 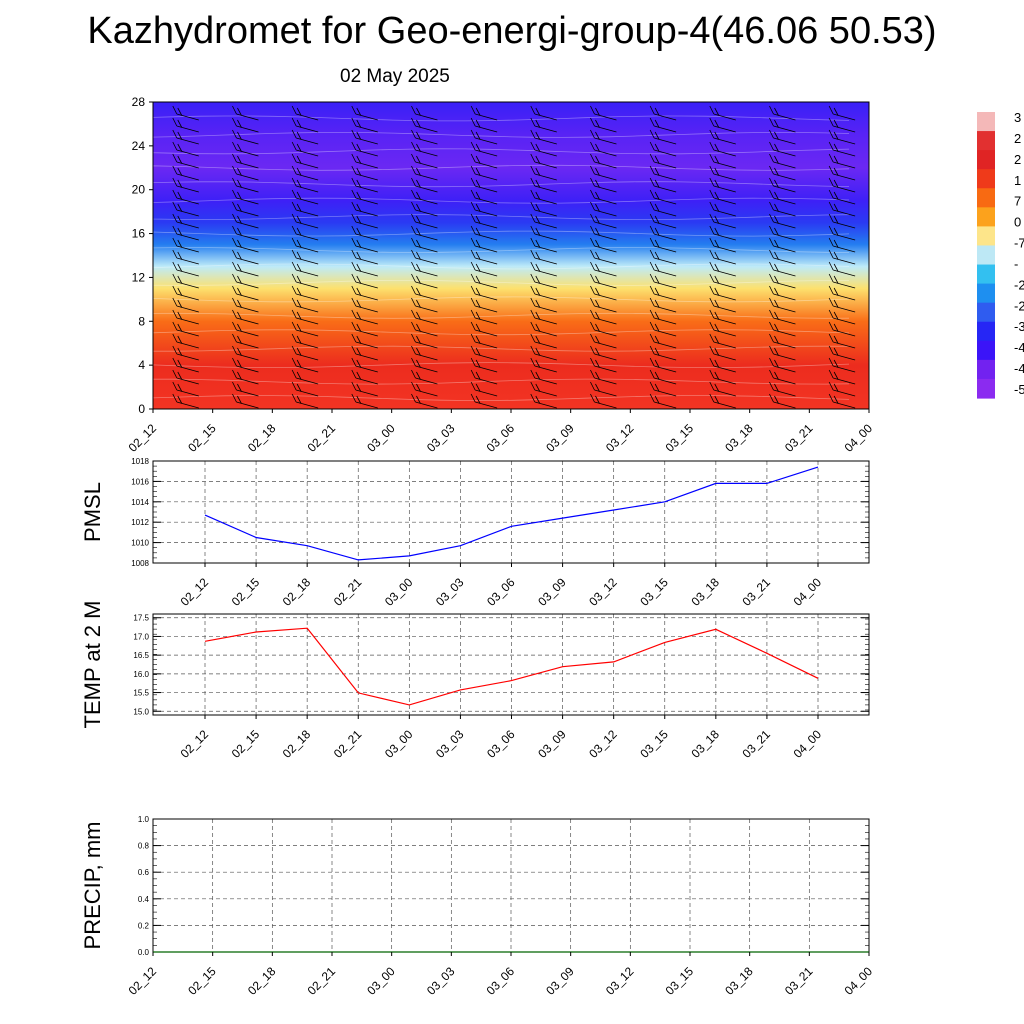 What do you see at coordinates (139, 190) in the screenshot?
I see `y-tick-label: 20` at bounding box center [139, 190].